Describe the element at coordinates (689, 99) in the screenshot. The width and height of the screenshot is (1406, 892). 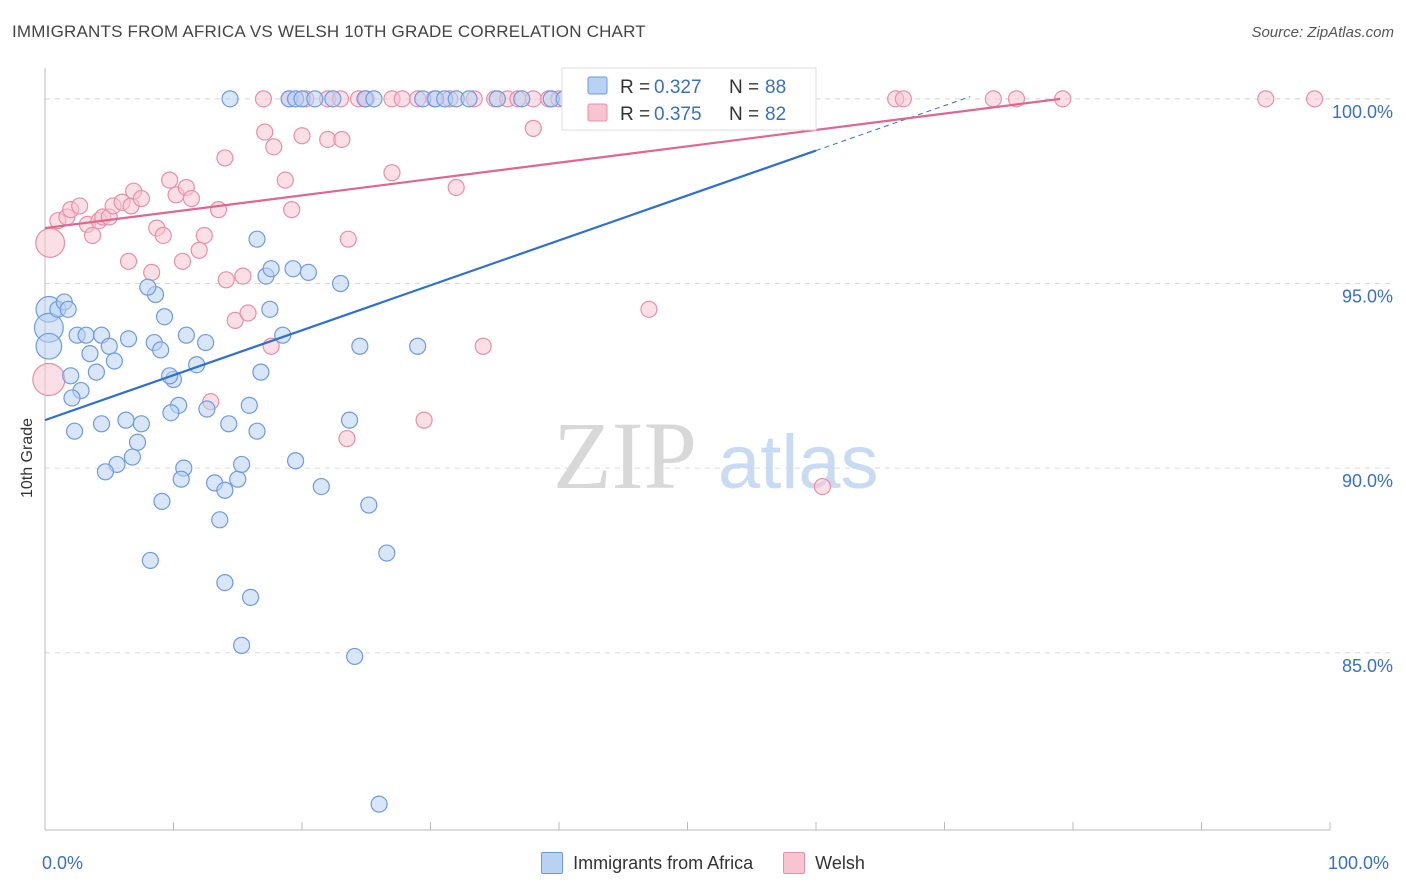
I see `legend: R = 0.327 N = 88 R = 0.375 N = 82` at that location.